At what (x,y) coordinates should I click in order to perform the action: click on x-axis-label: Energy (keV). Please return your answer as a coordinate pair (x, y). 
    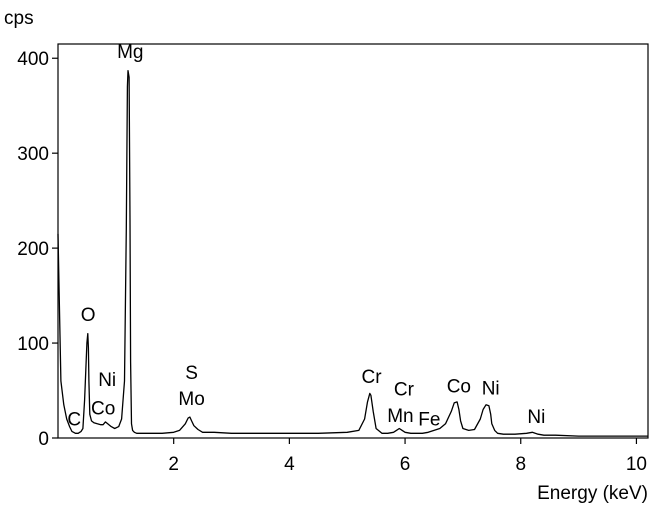
    Looking at the image, I should click on (592, 493).